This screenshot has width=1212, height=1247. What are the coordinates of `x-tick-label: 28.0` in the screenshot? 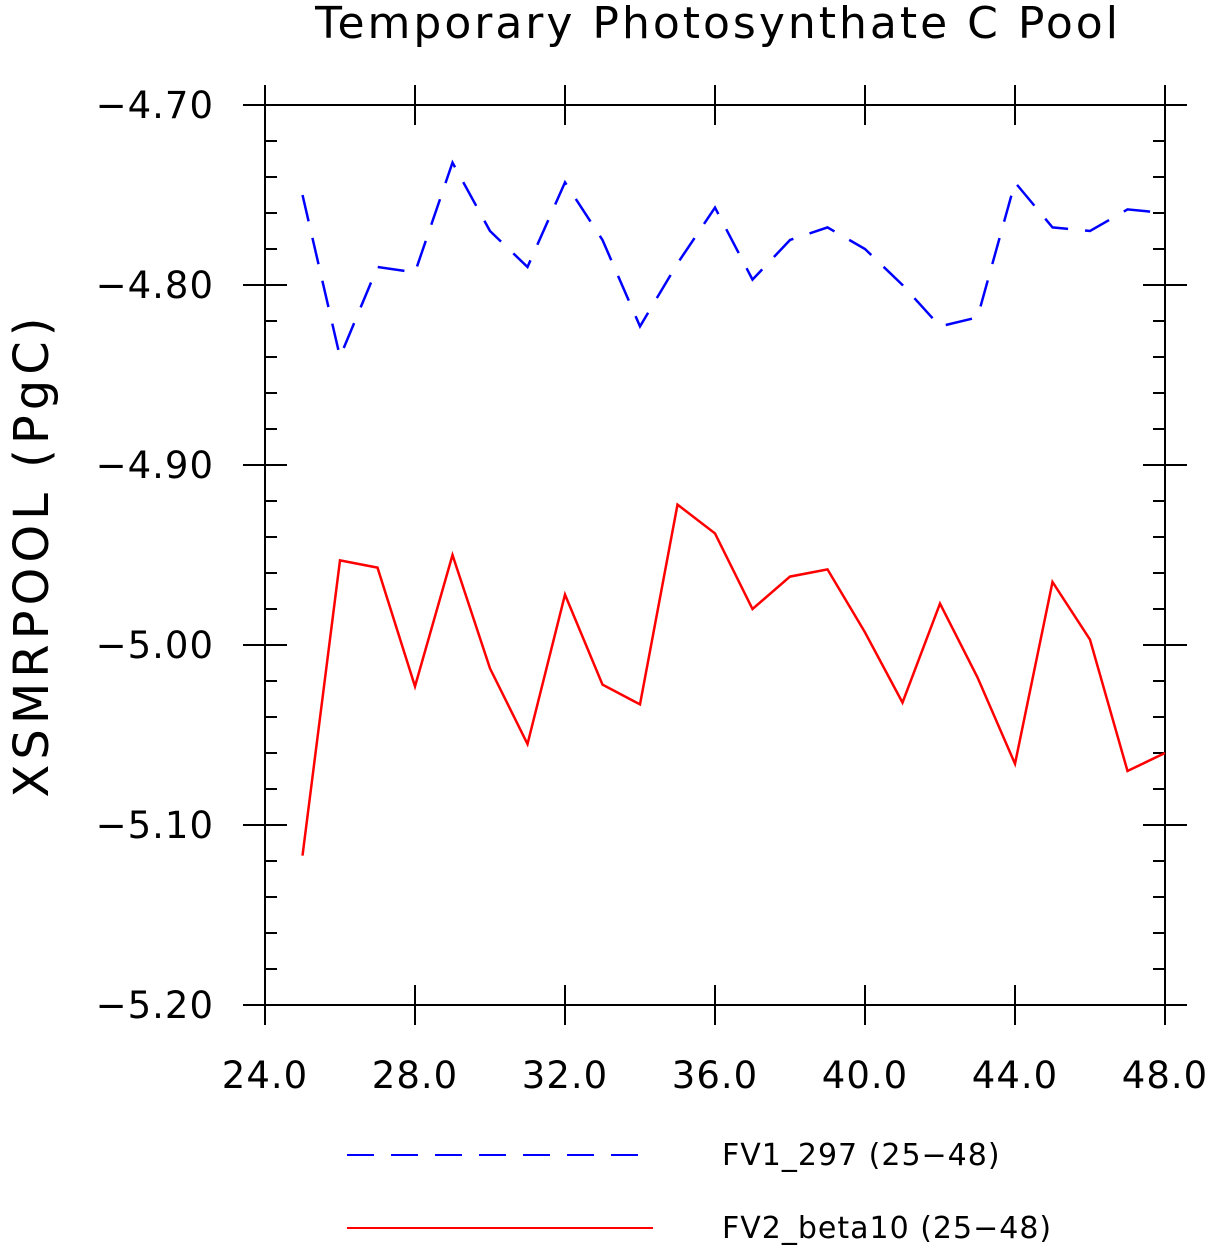 It's located at (415, 1075).